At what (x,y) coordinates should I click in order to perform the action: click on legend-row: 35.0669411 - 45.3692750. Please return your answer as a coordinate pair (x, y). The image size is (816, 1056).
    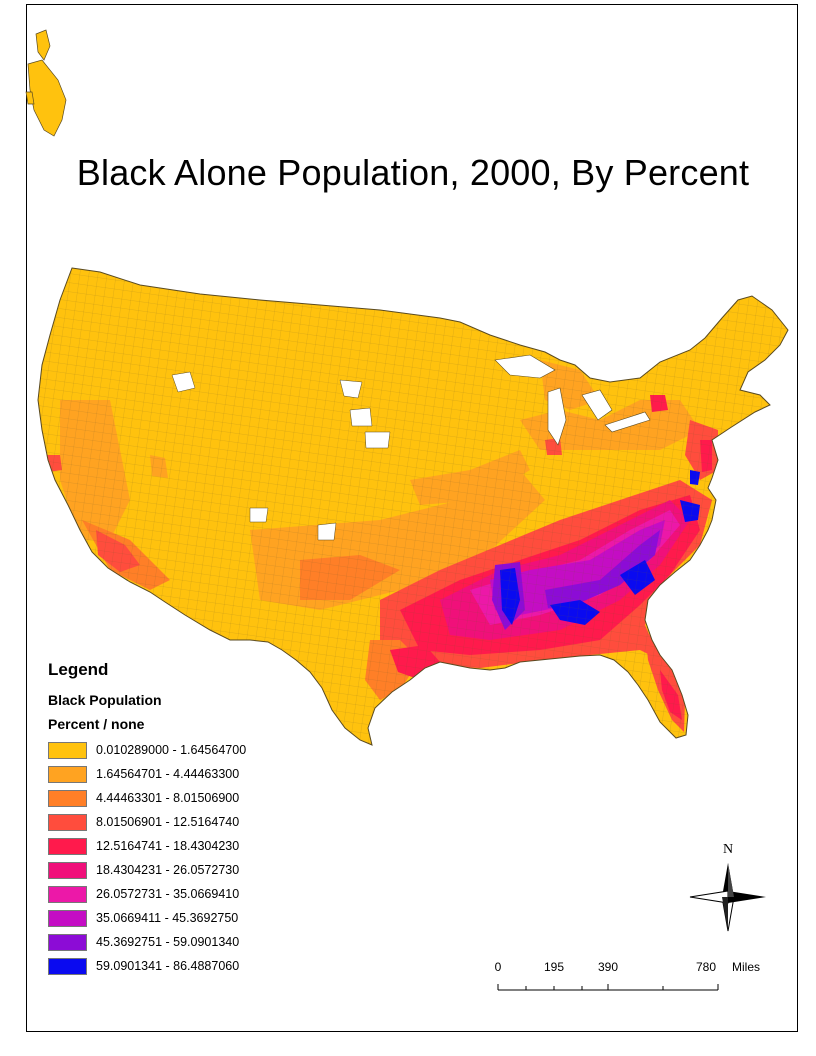
    Looking at the image, I should click on (178, 918).